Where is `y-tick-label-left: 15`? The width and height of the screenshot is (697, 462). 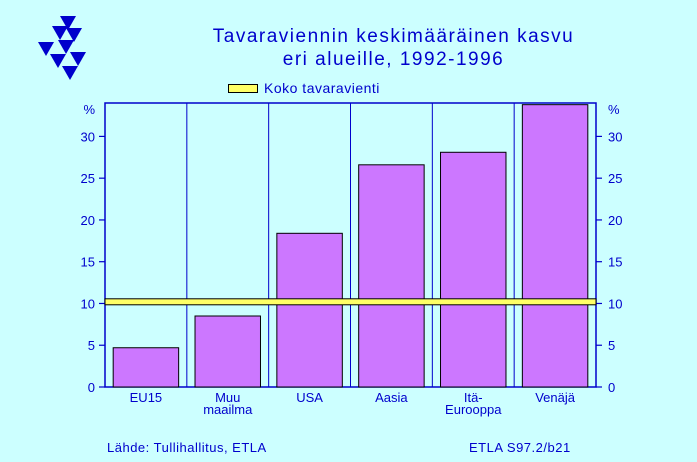
y-tick-label-left: 15 is located at coordinates (88, 262).